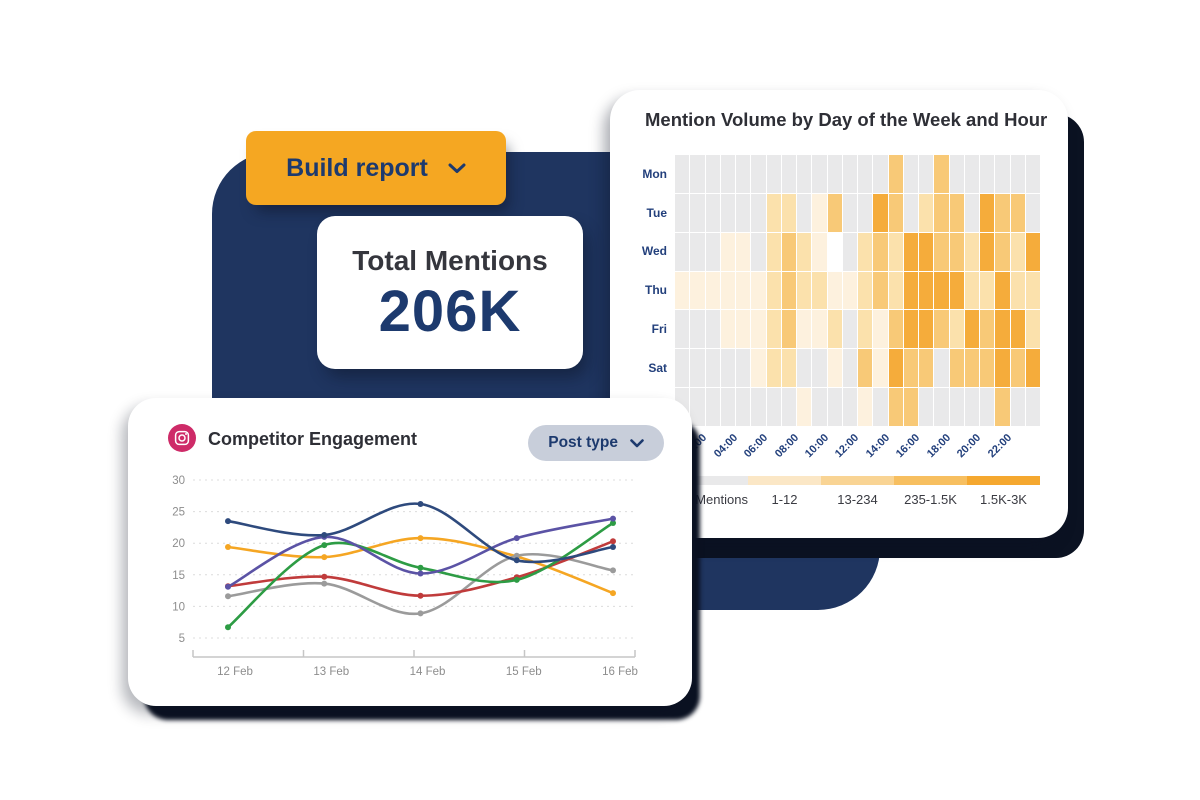  Describe the element at coordinates (596, 443) in the screenshot. I see `post-type-dropdown: Post type` at that location.